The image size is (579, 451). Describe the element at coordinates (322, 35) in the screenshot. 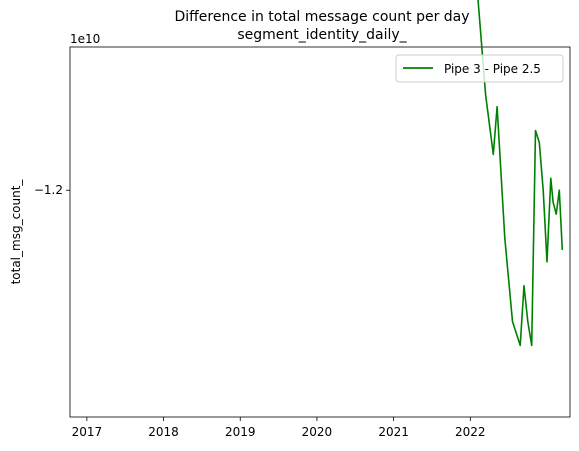

I see `chart-title-line-2: segment_identity_daily_` at that location.